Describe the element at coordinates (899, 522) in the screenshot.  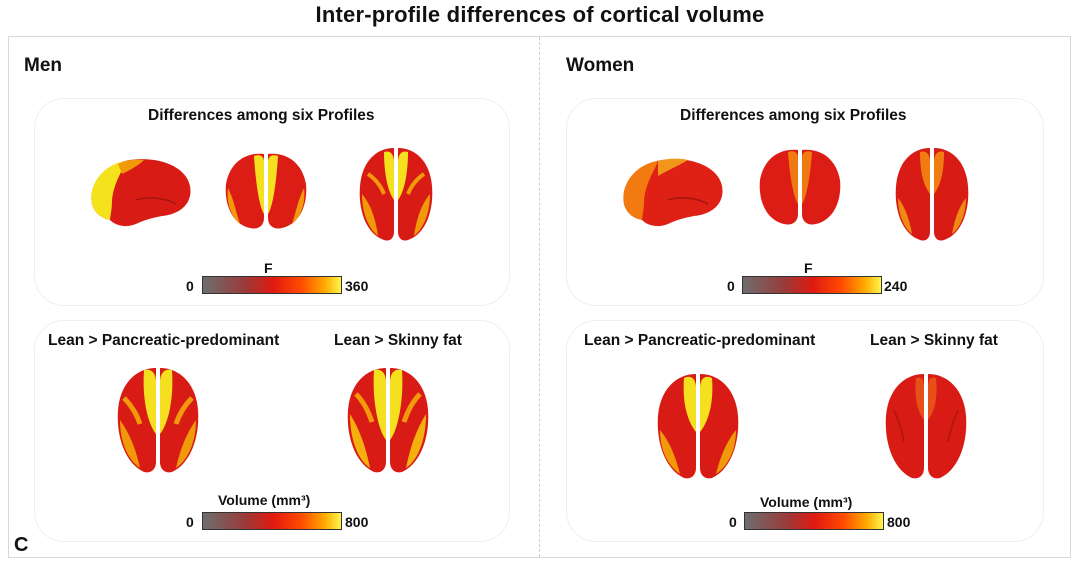
I see `women-bottom-cb-max: 800` at that location.